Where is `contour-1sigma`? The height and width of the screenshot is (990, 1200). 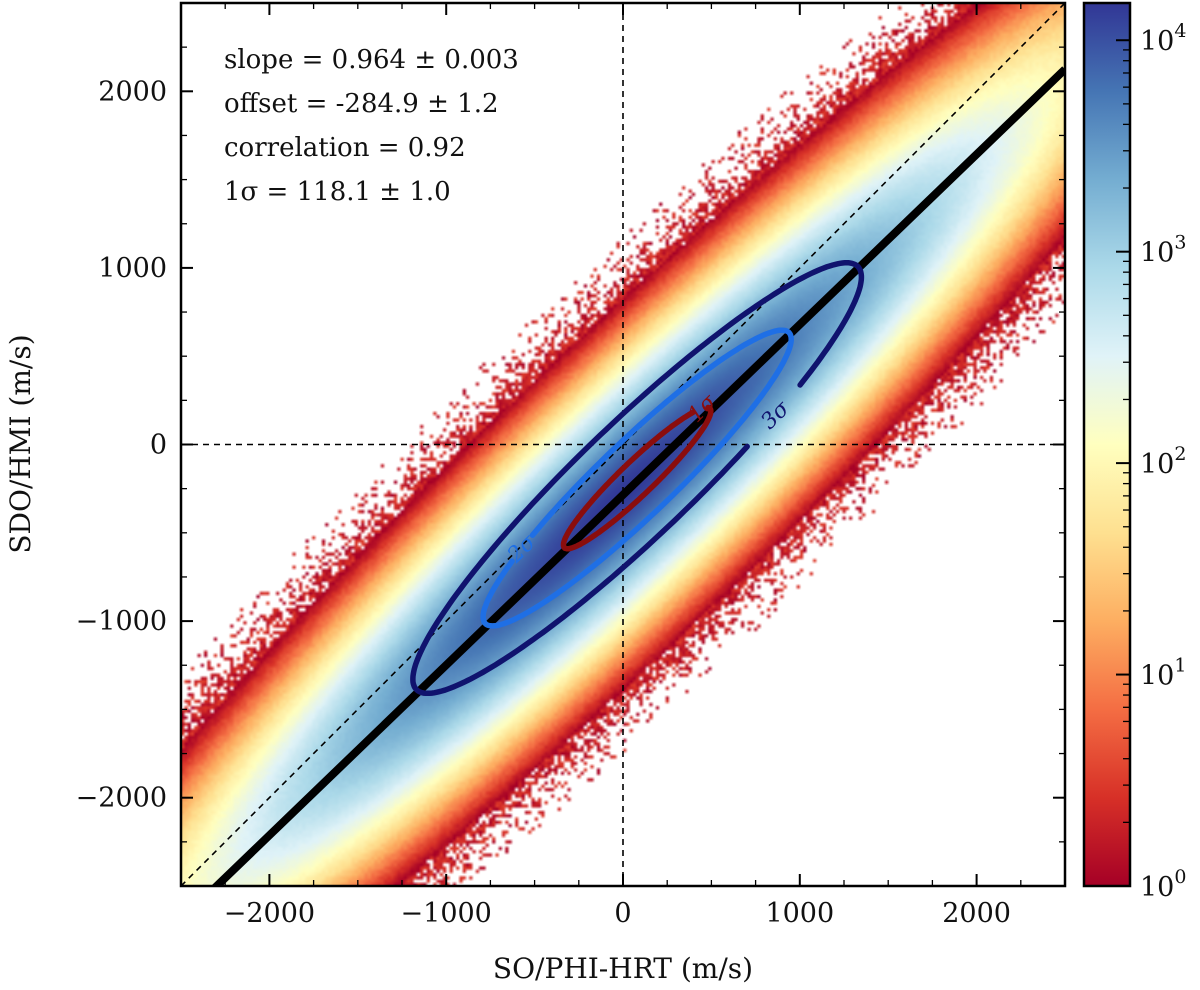 contour-1sigma is located at coordinates (637, 478).